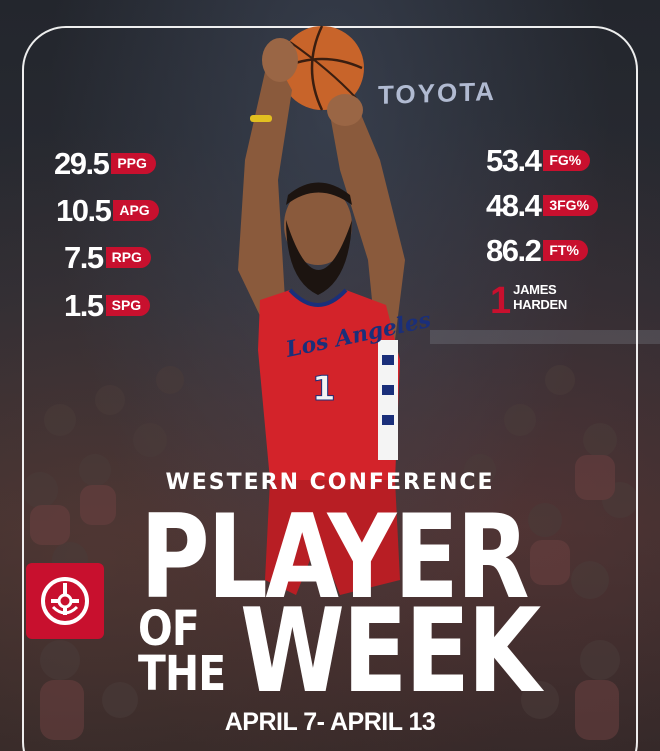 The height and width of the screenshot is (751, 660). I want to click on stat-unit-badge: APG, so click(136, 210).